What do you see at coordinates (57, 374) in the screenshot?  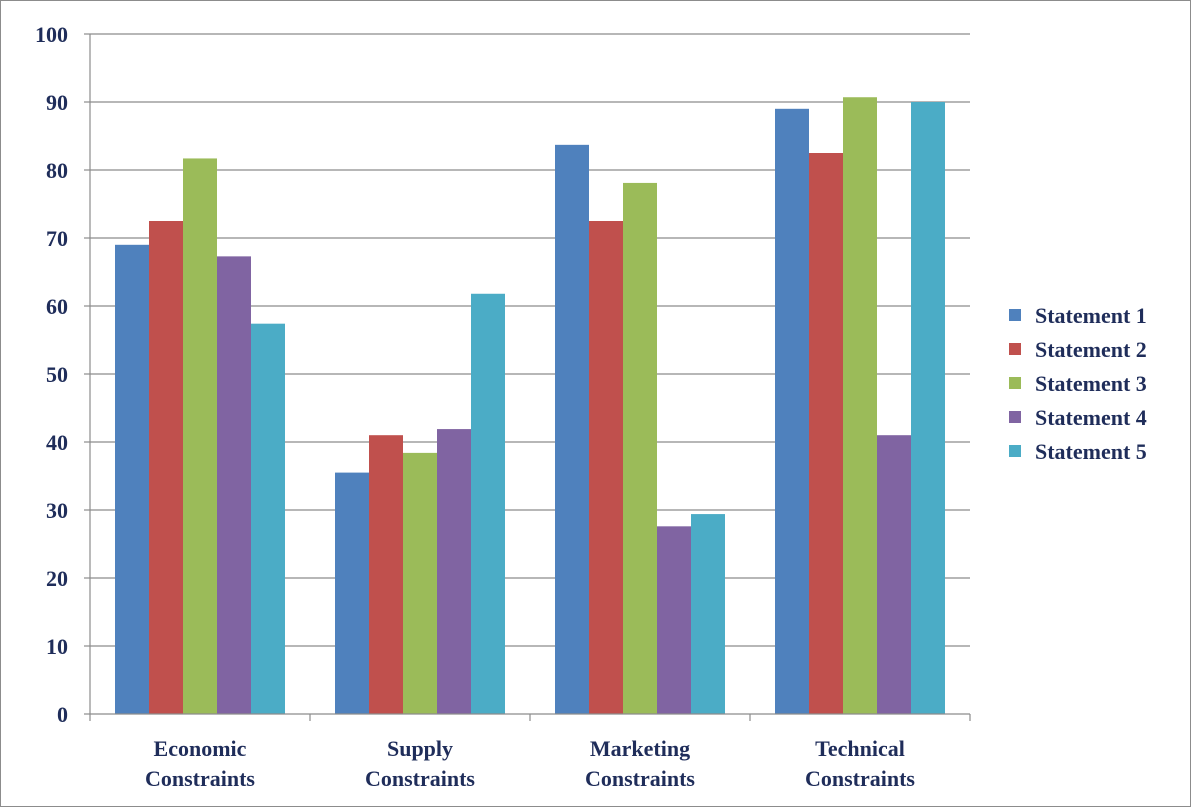 I see `y-tick-label: 50` at bounding box center [57, 374].